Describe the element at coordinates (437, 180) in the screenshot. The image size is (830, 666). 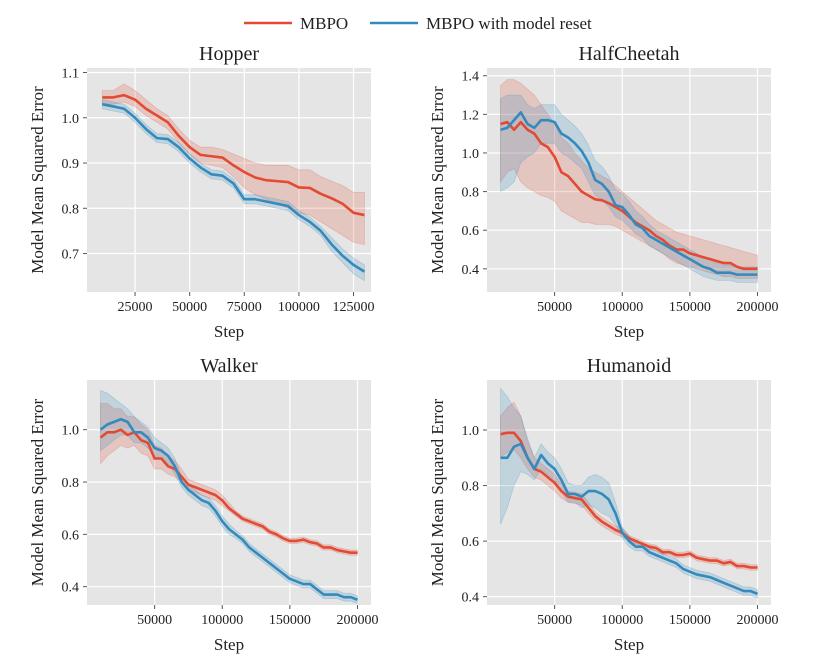
I see `halfcheetah-ylabel: Model Mean Squared Error` at that location.